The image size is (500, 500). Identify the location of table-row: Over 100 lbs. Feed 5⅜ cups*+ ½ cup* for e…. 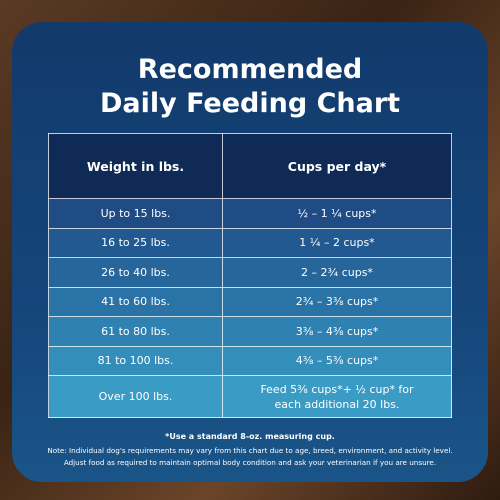
(250, 396).